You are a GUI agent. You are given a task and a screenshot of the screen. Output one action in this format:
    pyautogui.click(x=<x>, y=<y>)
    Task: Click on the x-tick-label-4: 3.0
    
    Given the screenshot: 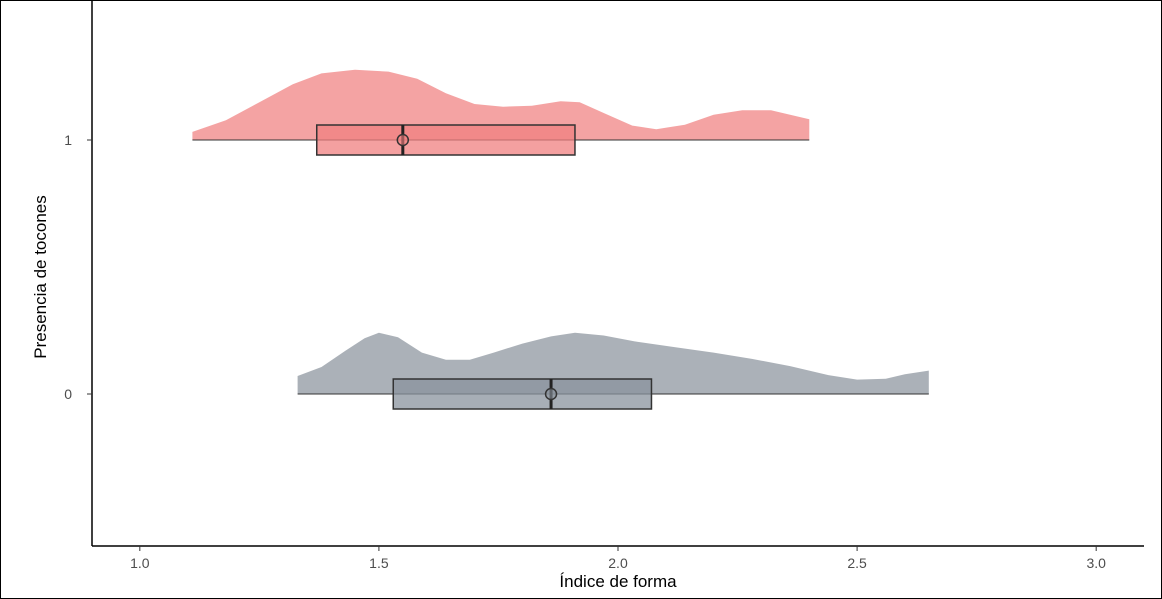 What is the action you would take?
    pyautogui.click(x=1096, y=563)
    